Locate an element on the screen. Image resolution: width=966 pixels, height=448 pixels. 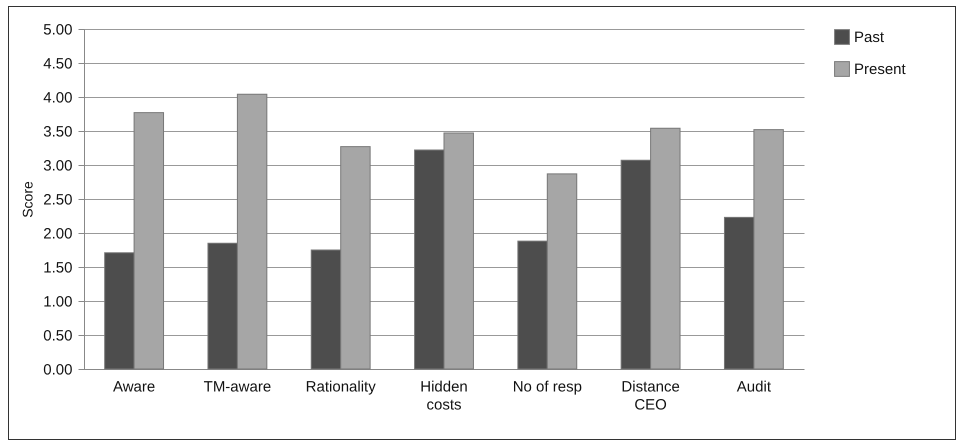
y-tick-label: 0.50 is located at coordinates (57, 336).